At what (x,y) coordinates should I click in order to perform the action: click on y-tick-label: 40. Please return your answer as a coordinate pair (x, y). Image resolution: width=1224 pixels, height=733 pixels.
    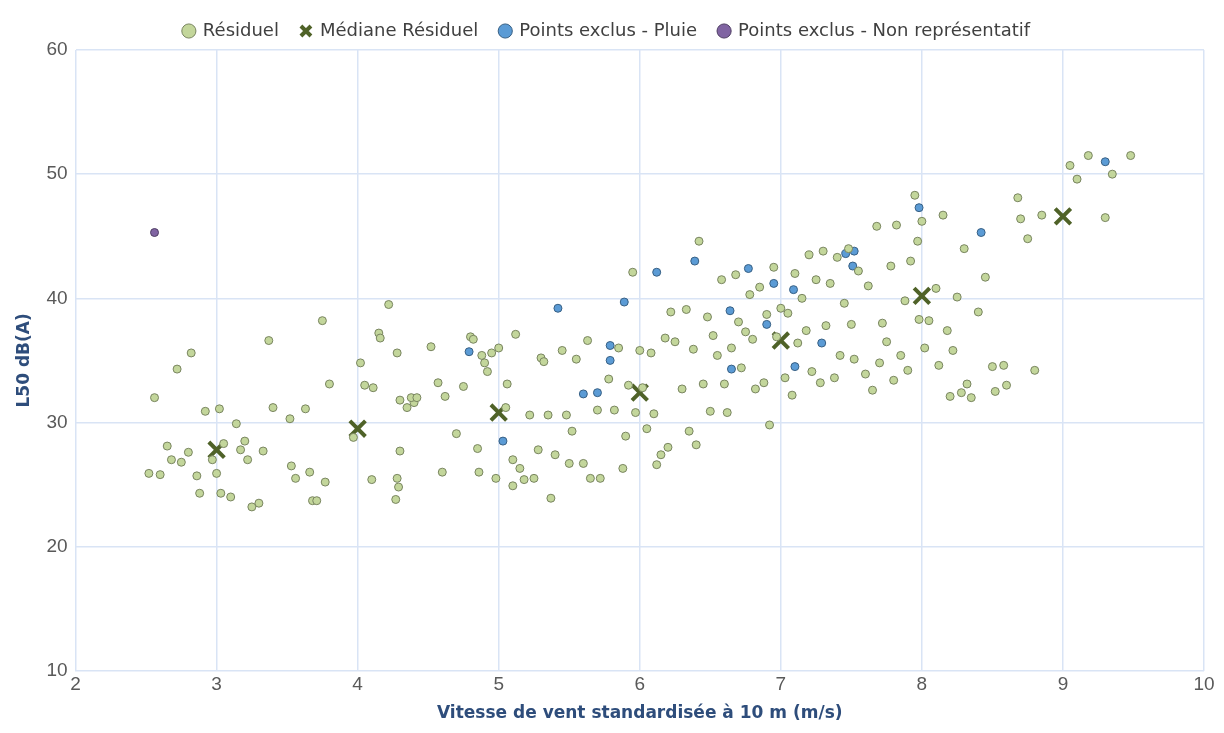
    Looking at the image, I should click on (57, 297).